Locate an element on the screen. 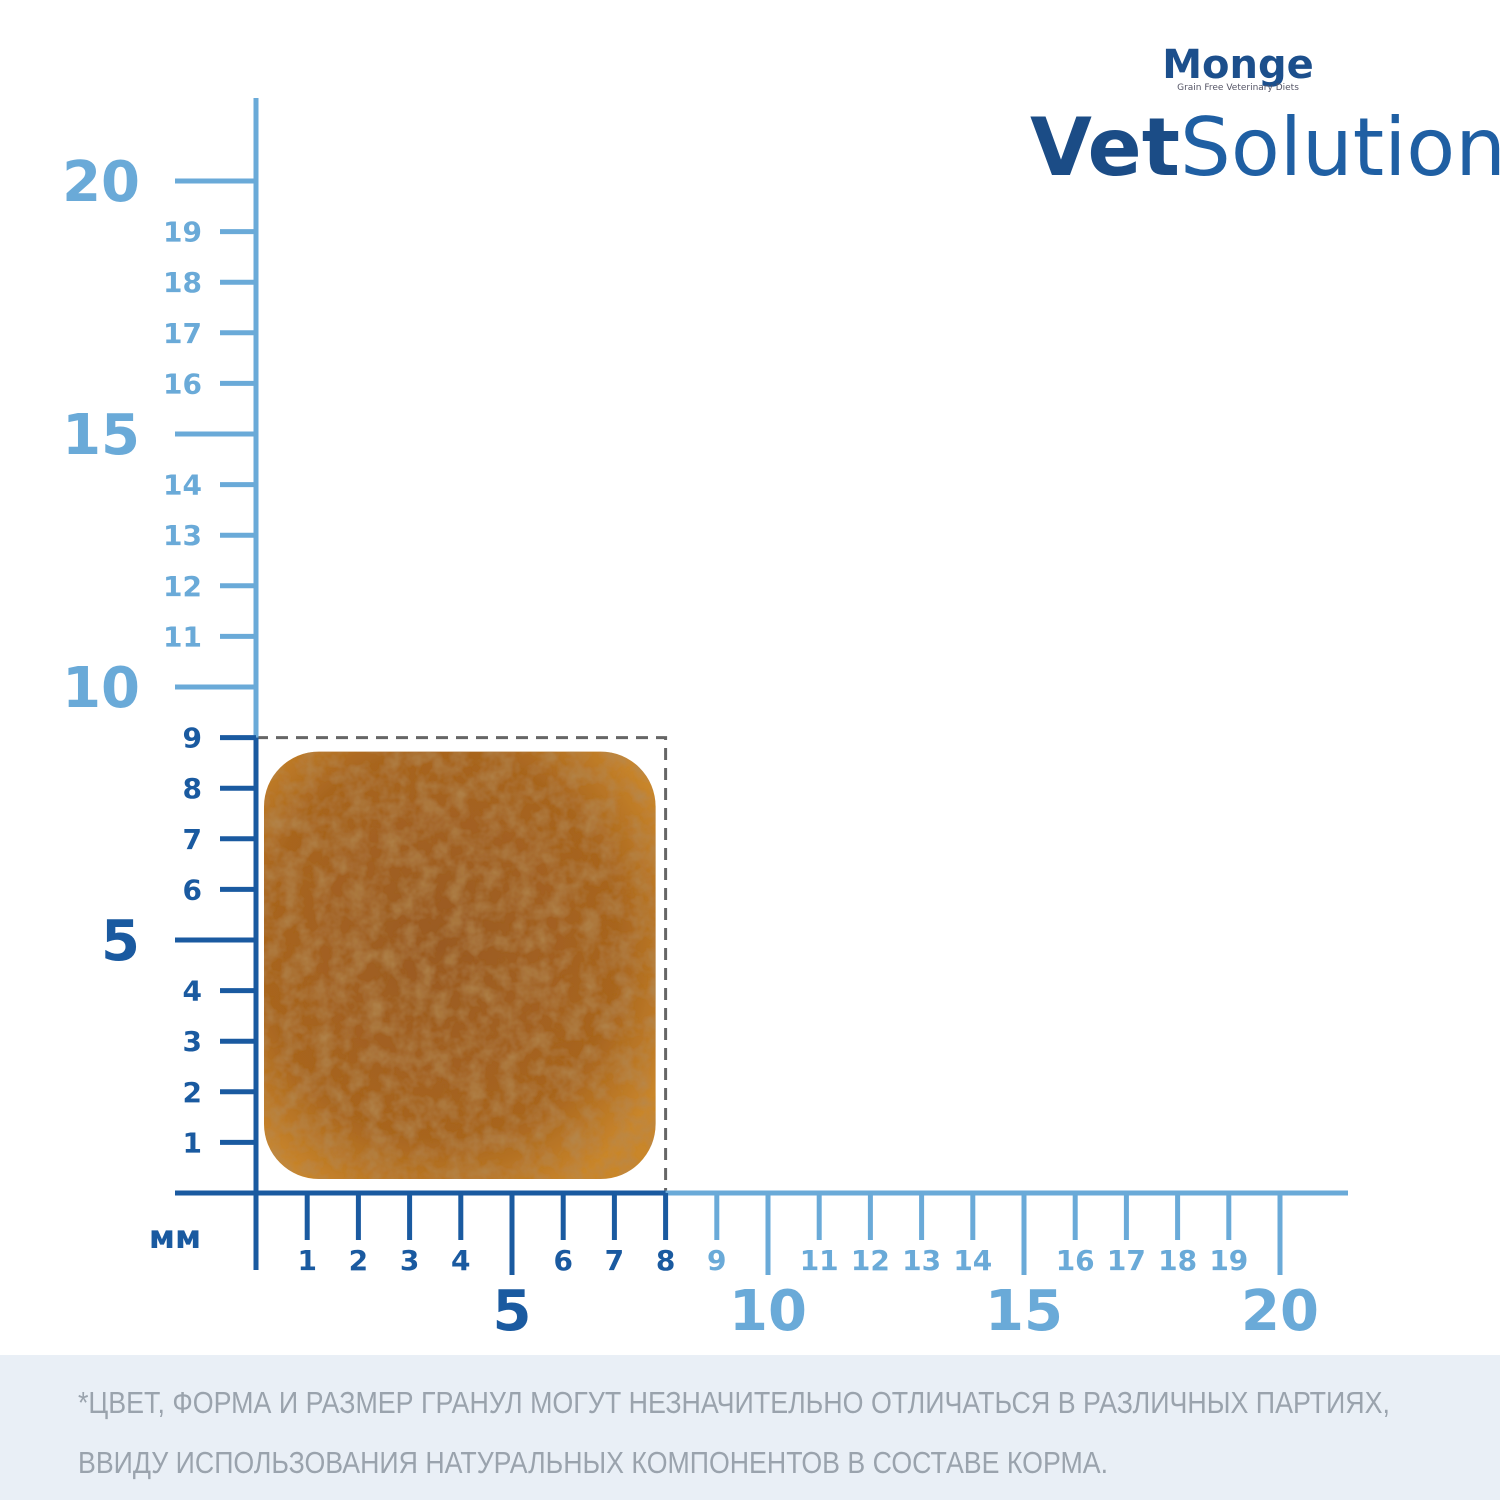 This screenshot has width=1500, height=1505. x-tick-label: 20 is located at coordinates (1280, 1311).